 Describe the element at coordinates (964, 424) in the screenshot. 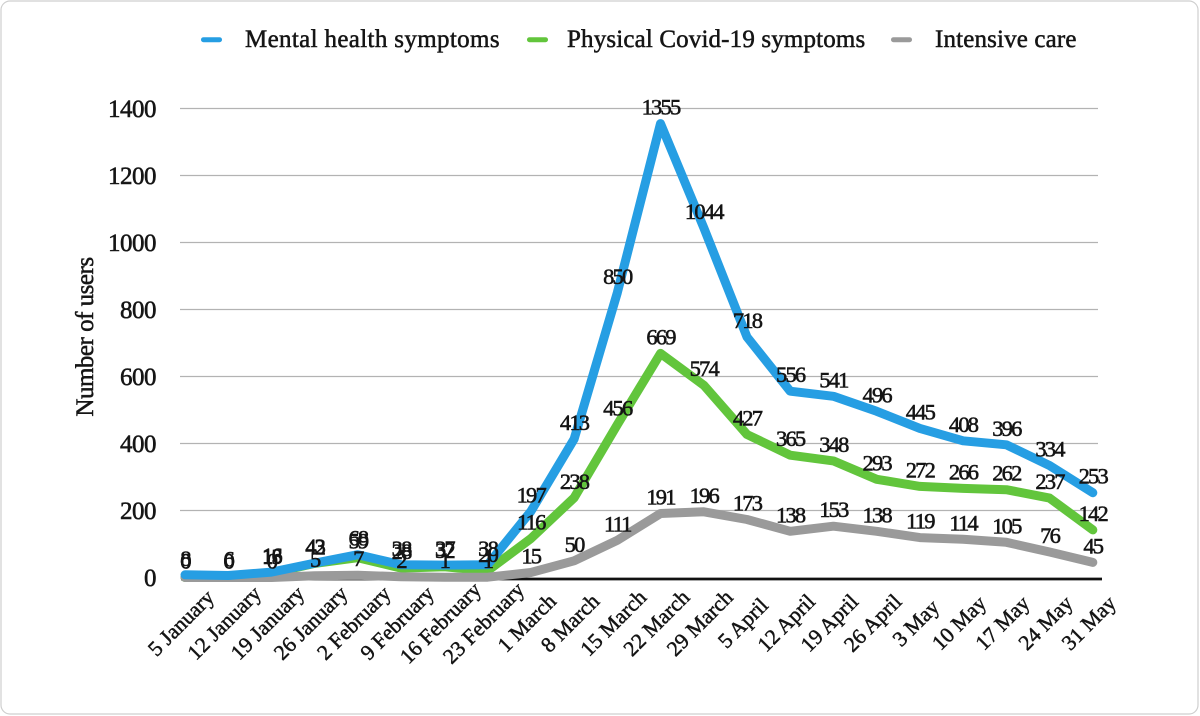

I see `svg-text: 408` at that location.